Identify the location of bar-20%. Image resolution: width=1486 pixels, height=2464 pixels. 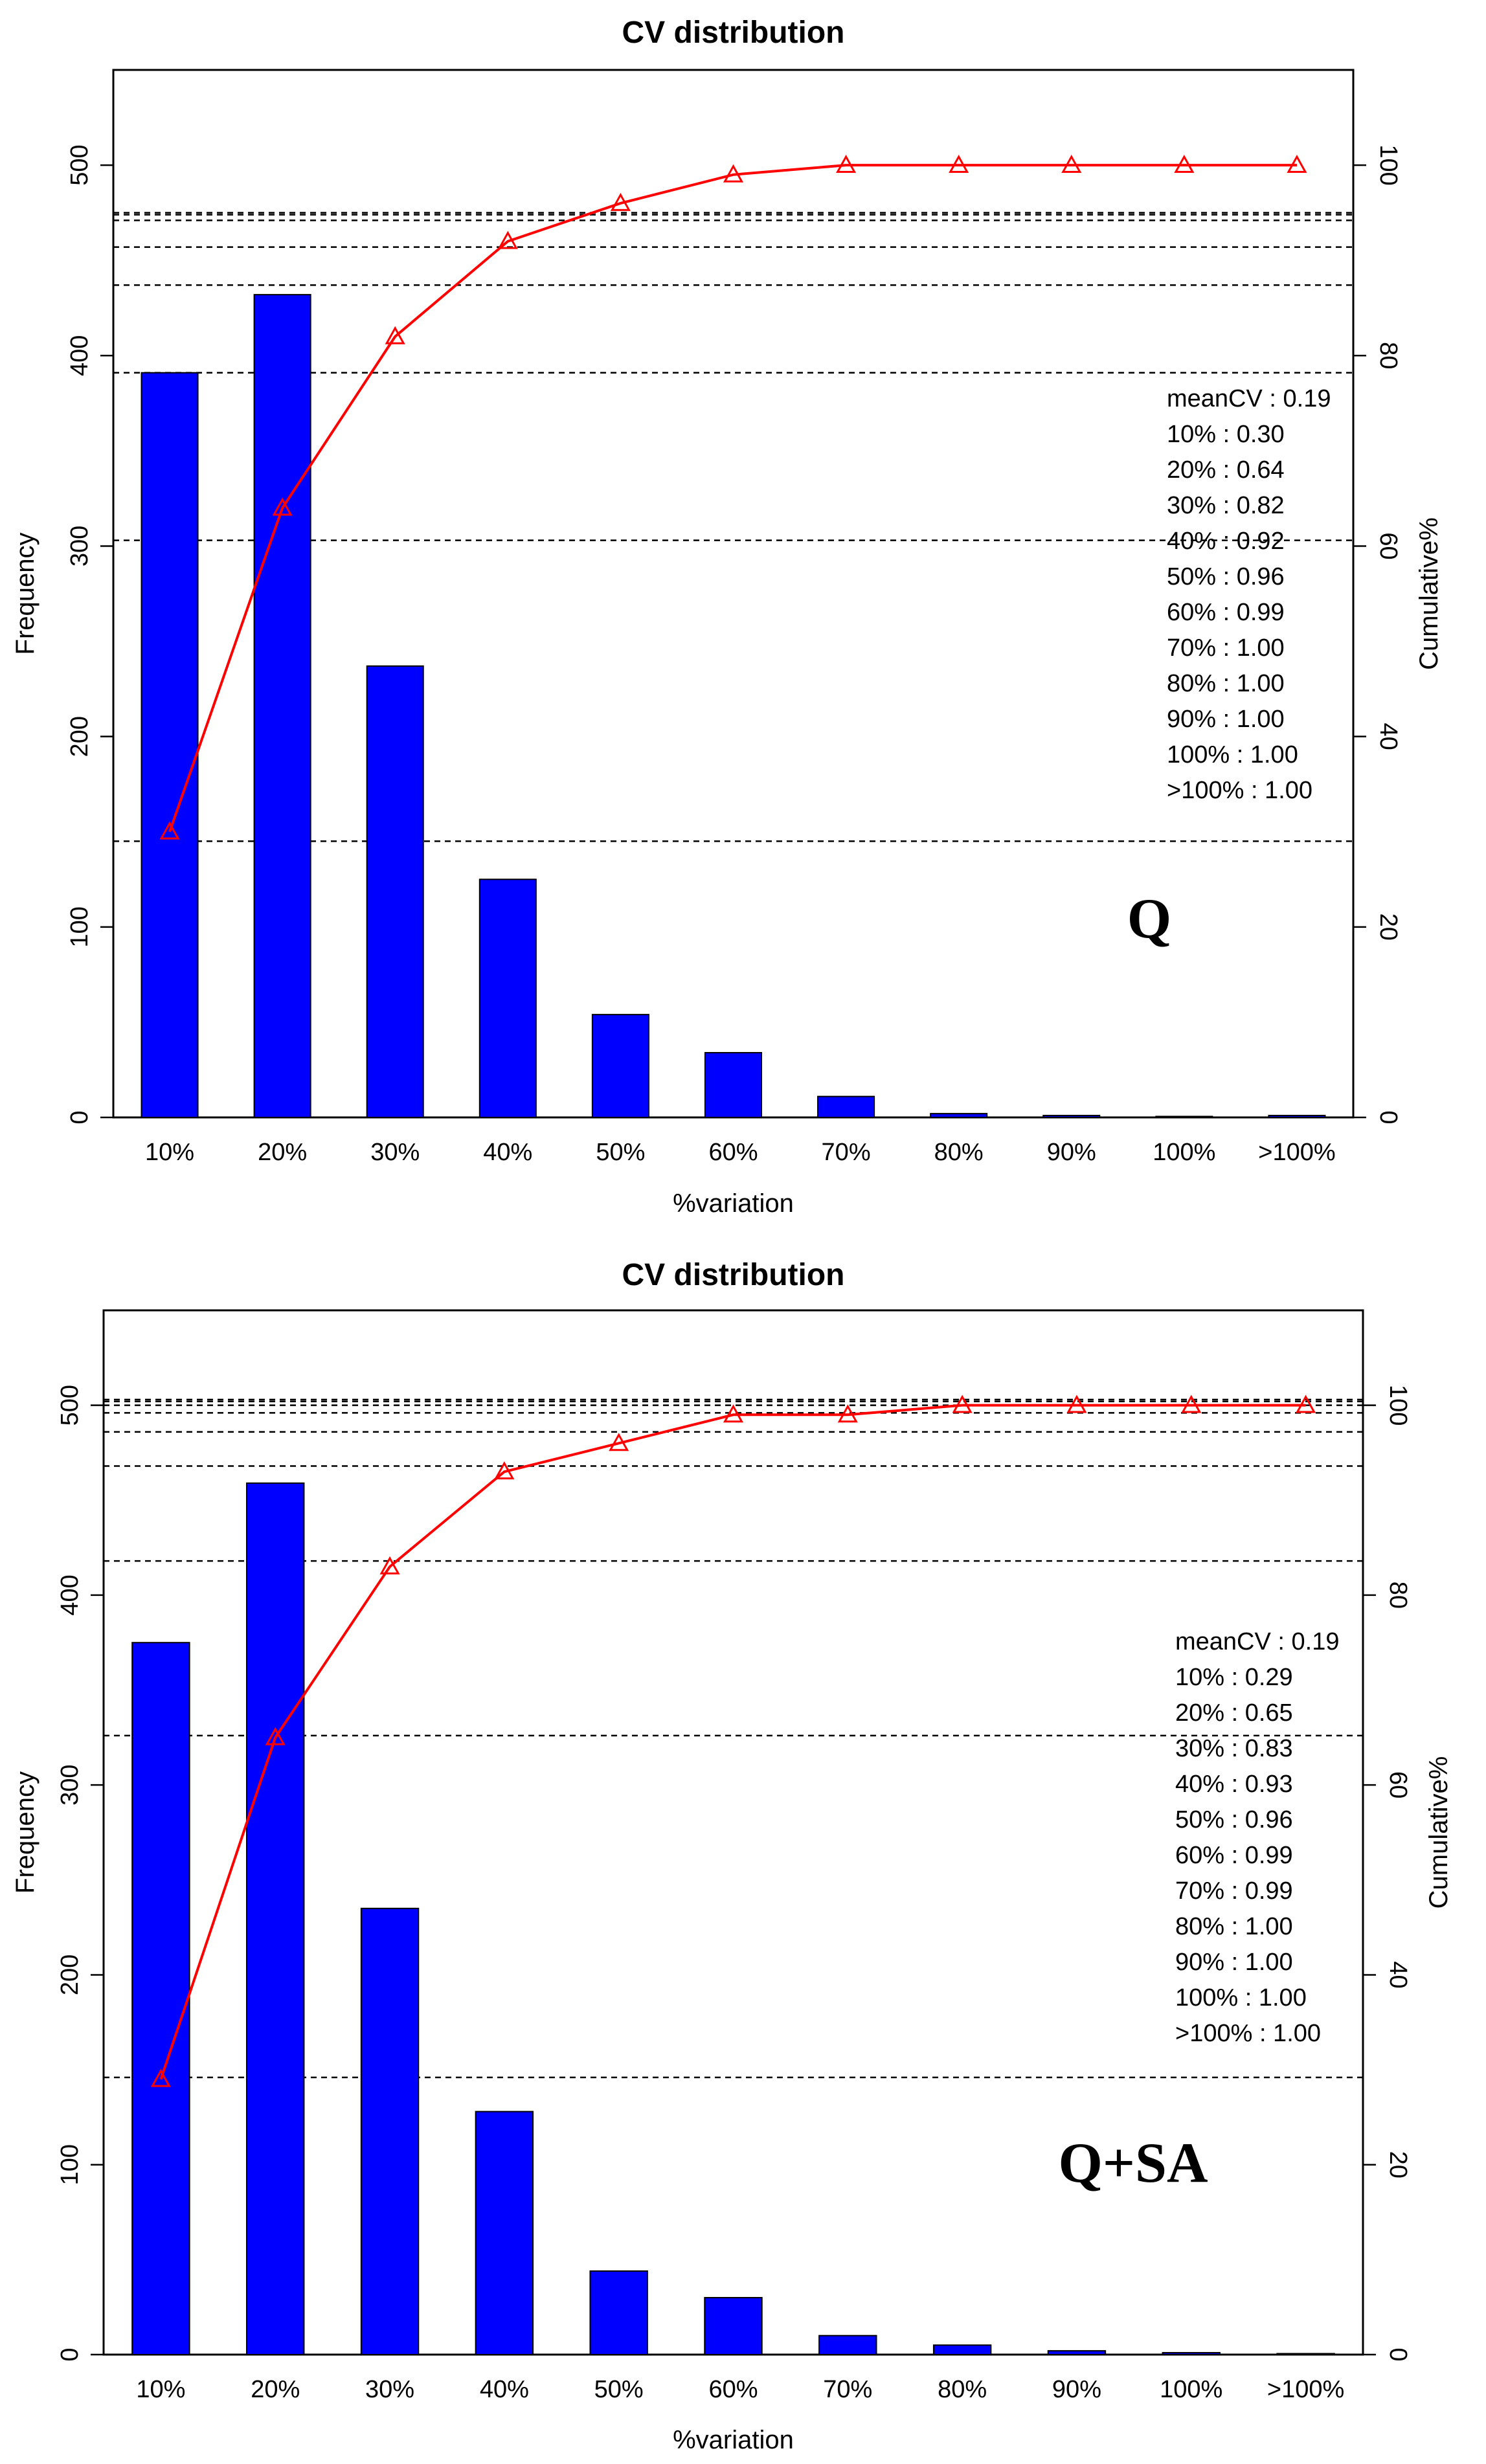
(282, 707).